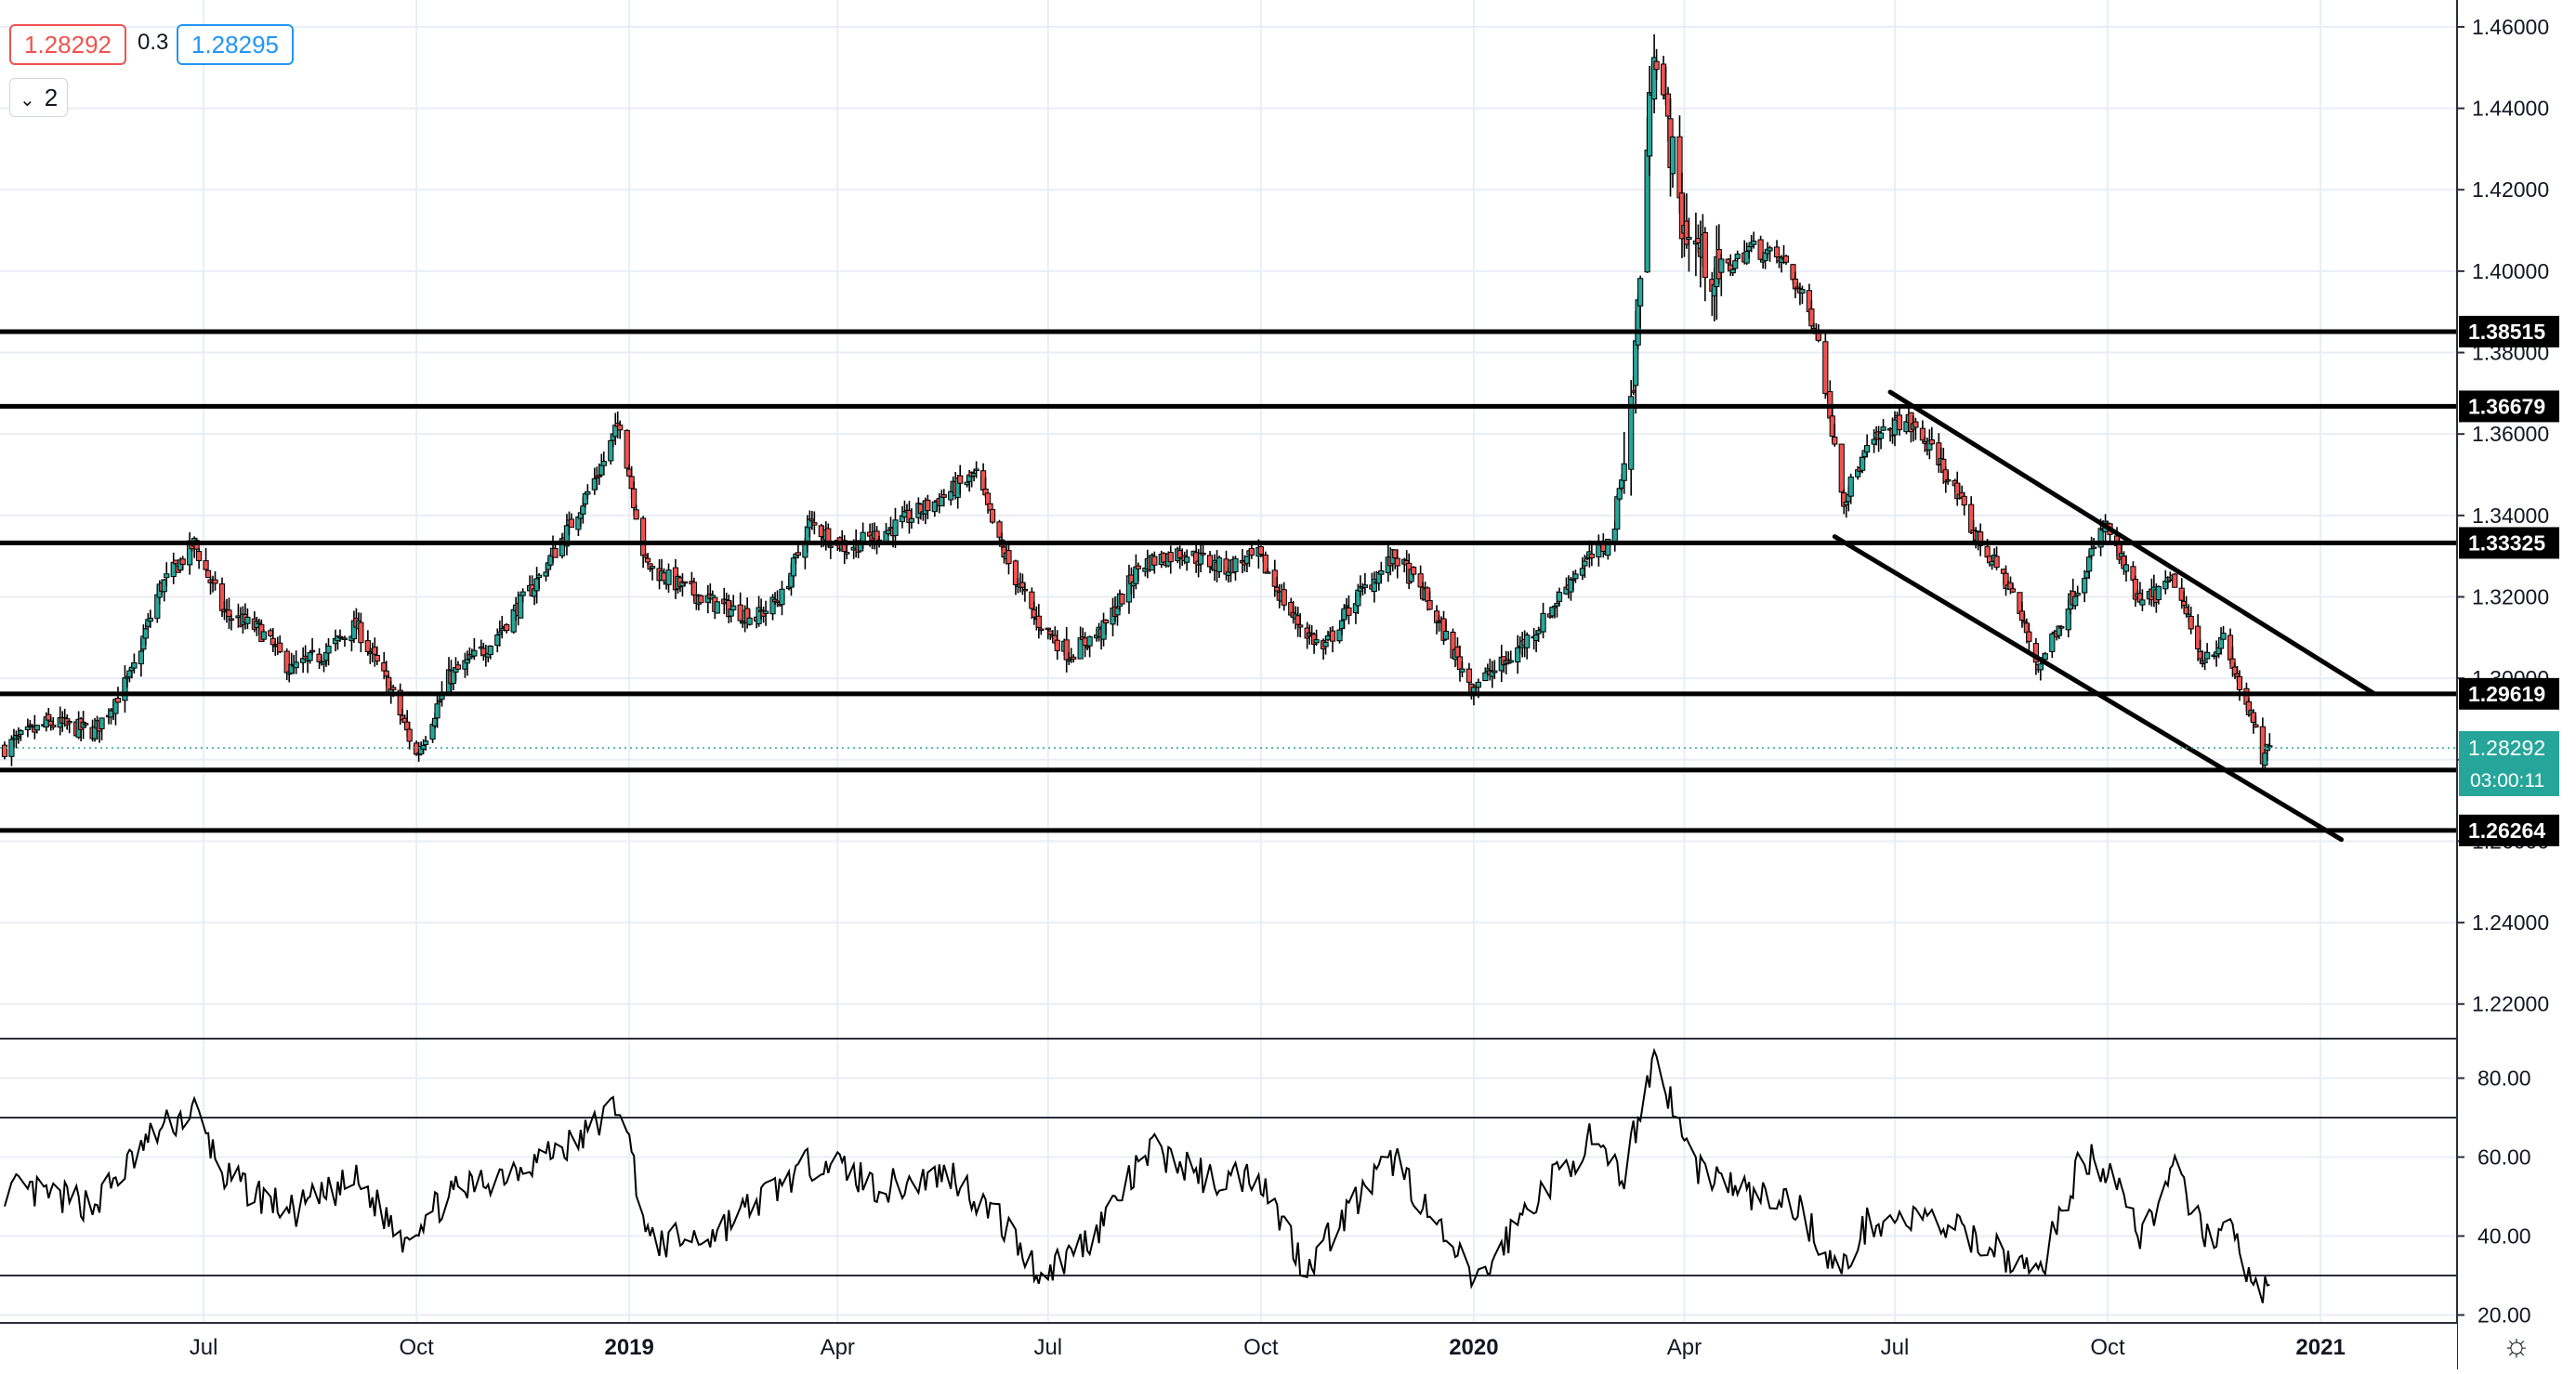 The width and height of the screenshot is (2576, 1374). Describe the element at coordinates (2516, 1345) in the screenshot. I see `gear-icon: ☼` at that location.